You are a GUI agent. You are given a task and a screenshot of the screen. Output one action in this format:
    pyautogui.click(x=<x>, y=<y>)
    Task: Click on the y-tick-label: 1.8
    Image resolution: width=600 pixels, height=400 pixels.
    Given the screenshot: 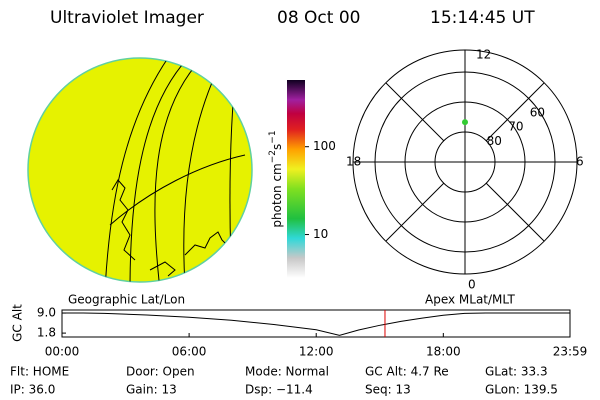 What is the action you would take?
    pyautogui.click(x=46, y=333)
    